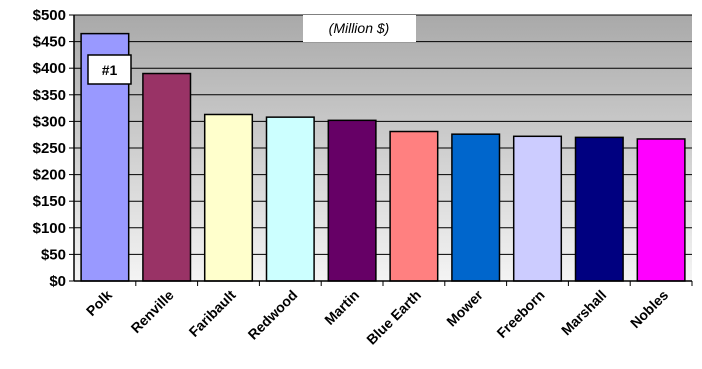  Describe the element at coordinates (49, 175) in the screenshot. I see `y-tick-label: $200` at that location.